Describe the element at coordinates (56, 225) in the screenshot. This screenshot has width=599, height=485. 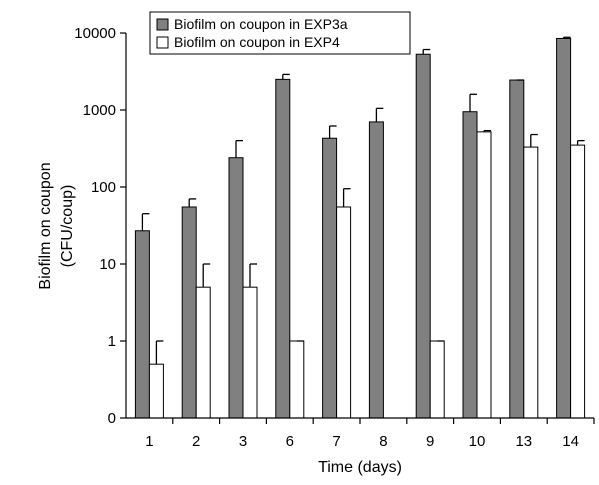
I see `y-axis-title: Biofilm on coupon (CFU/coup)` at that location.